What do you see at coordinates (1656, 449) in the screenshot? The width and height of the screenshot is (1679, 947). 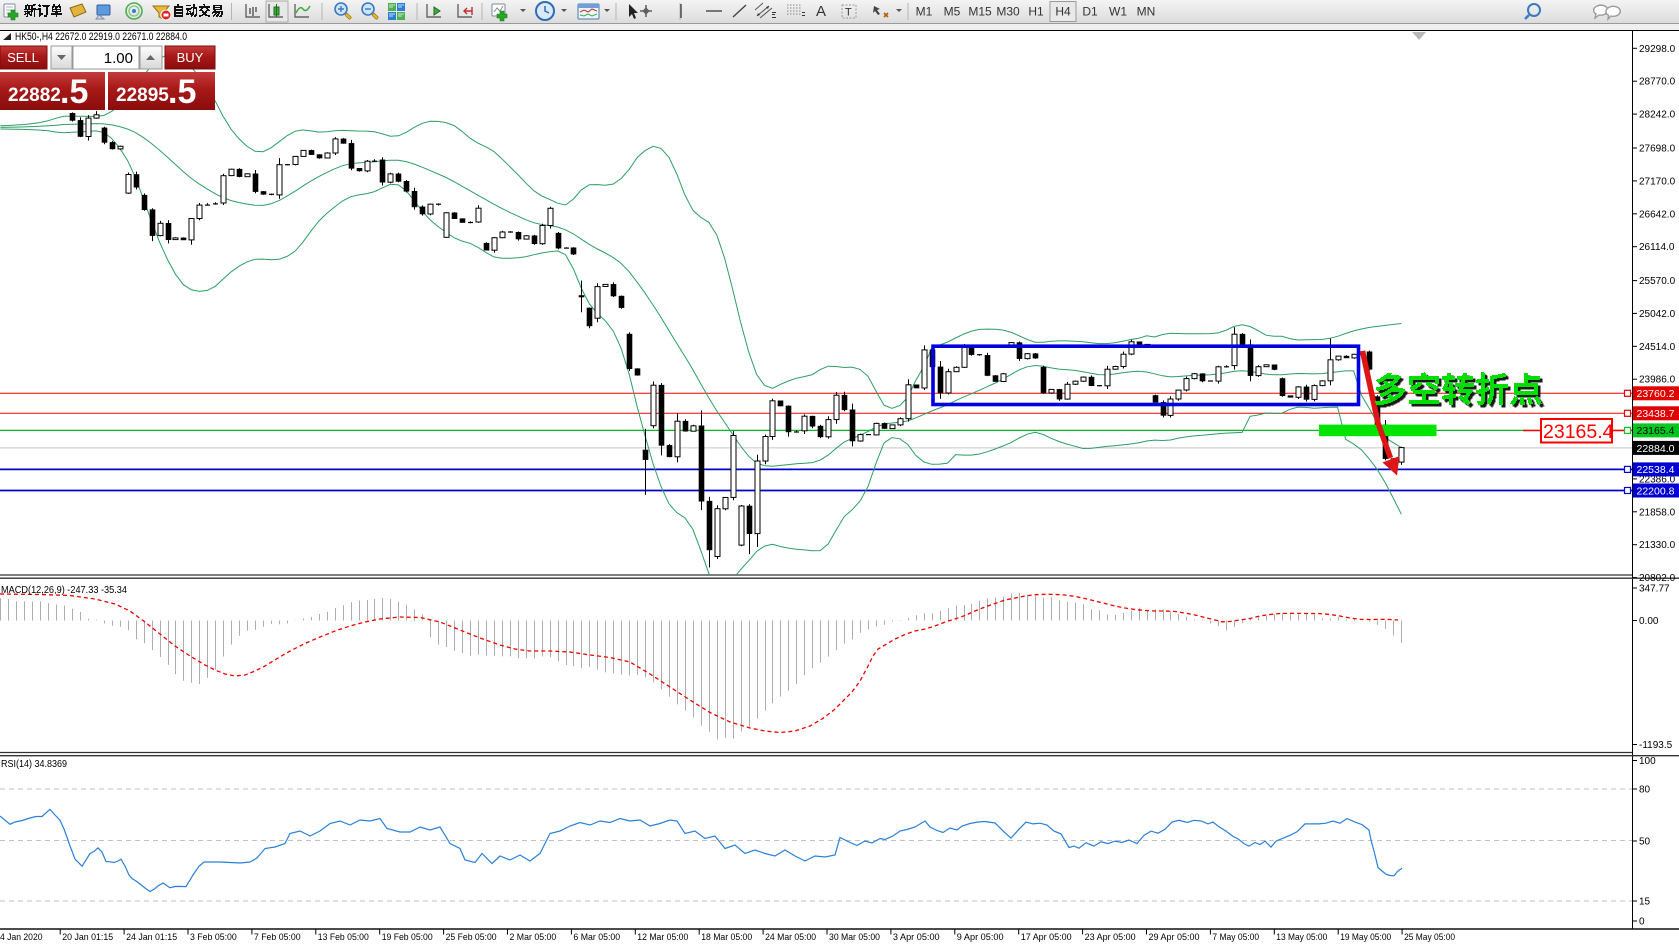 I see `svg-text: 22884.0` at bounding box center [1656, 449].